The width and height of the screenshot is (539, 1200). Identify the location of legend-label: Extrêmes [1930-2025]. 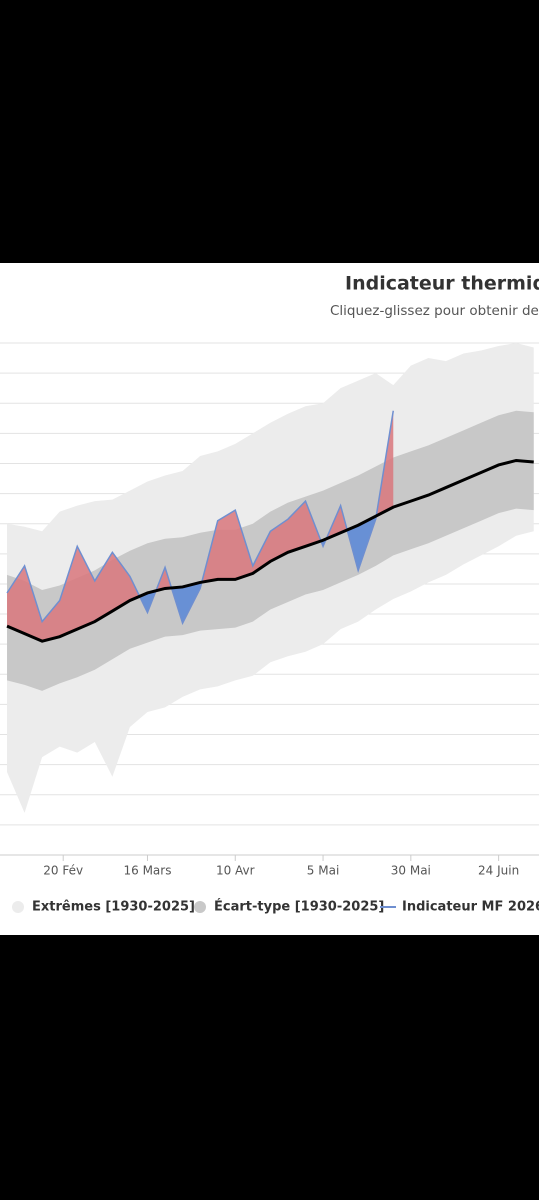
(113, 907).